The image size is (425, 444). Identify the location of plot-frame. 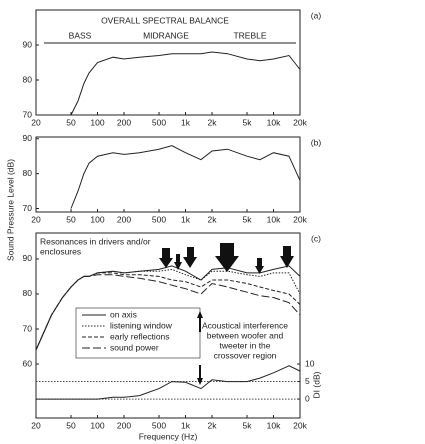
(168, 174).